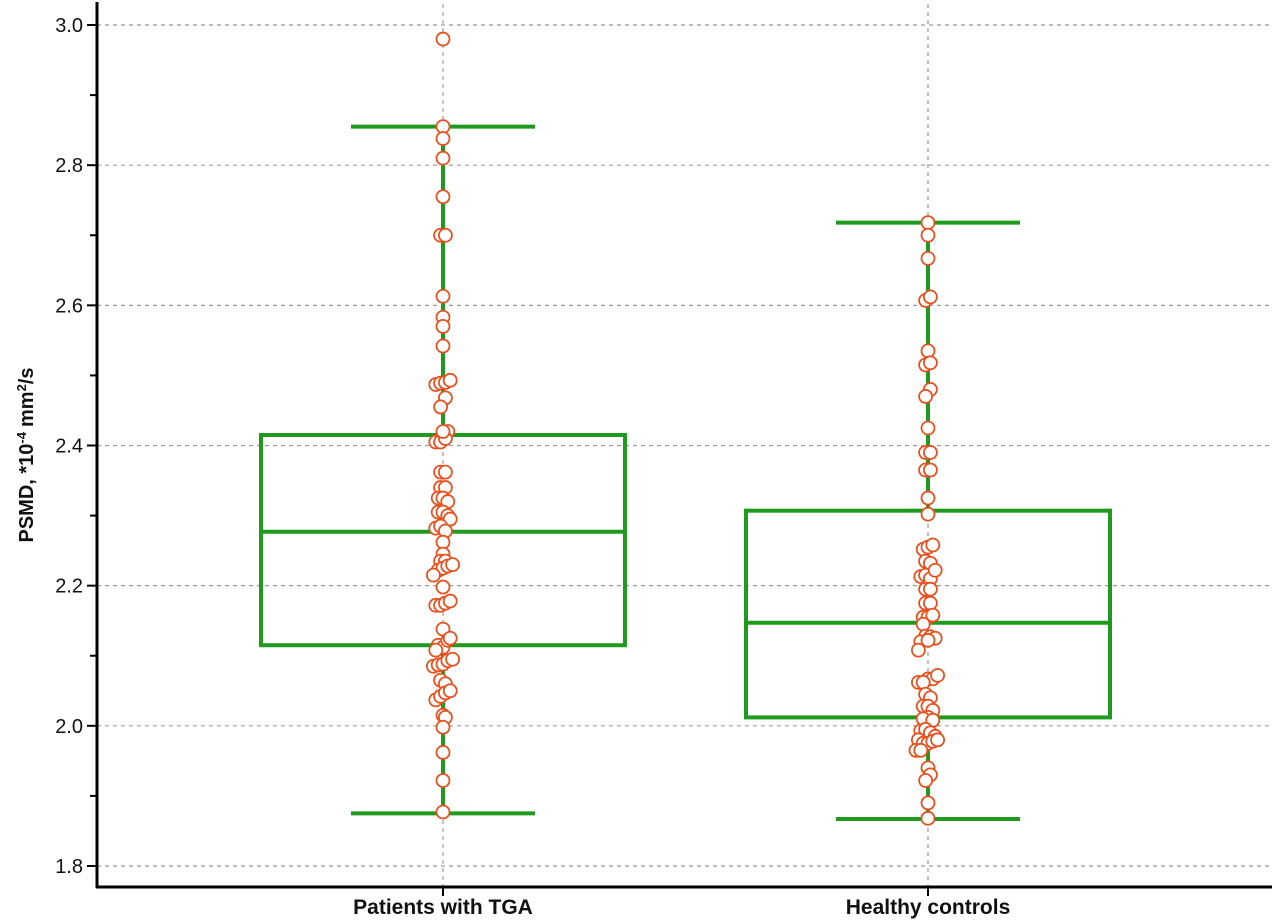 The height and width of the screenshot is (920, 1280). I want to click on y-axis-title-unit-exponent: 2, so click(21, 387).